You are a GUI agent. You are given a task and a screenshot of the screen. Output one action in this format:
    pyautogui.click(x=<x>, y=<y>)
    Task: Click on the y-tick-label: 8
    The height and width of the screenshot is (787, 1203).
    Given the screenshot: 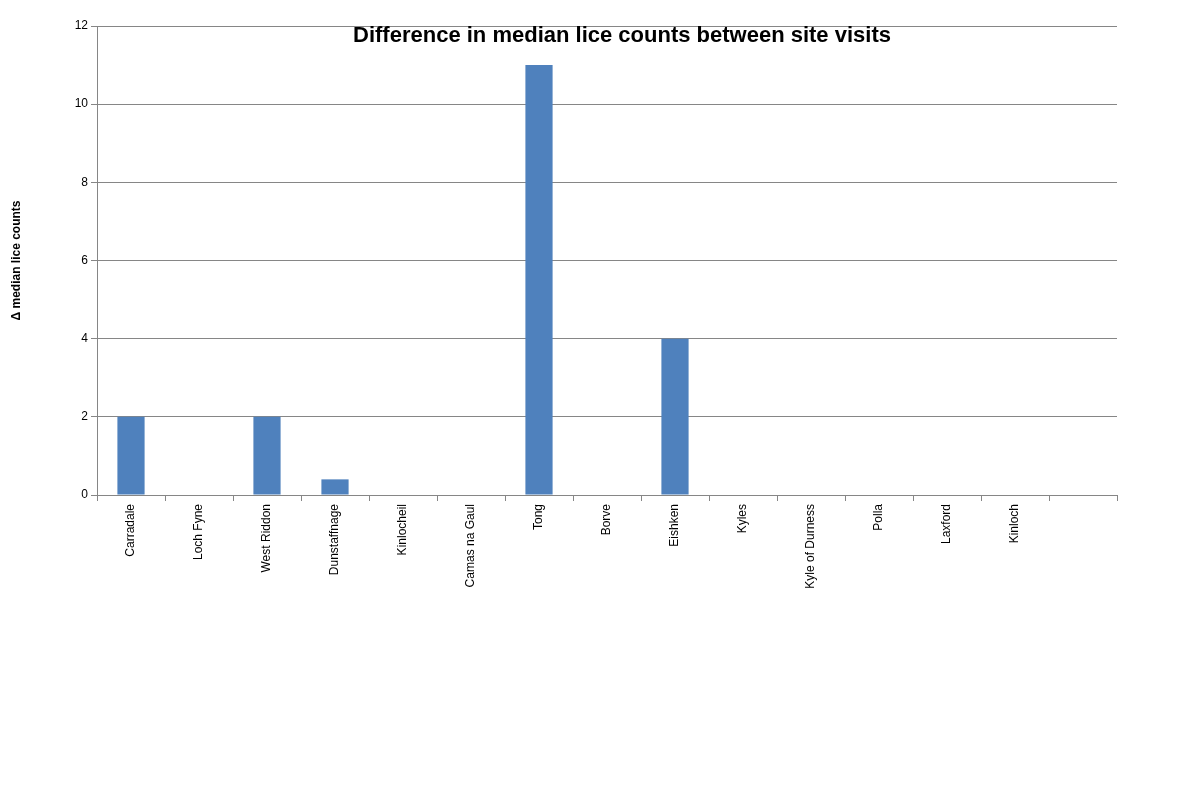 What is the action you would take?
    pyautogui.click(x=85, y=181)
    